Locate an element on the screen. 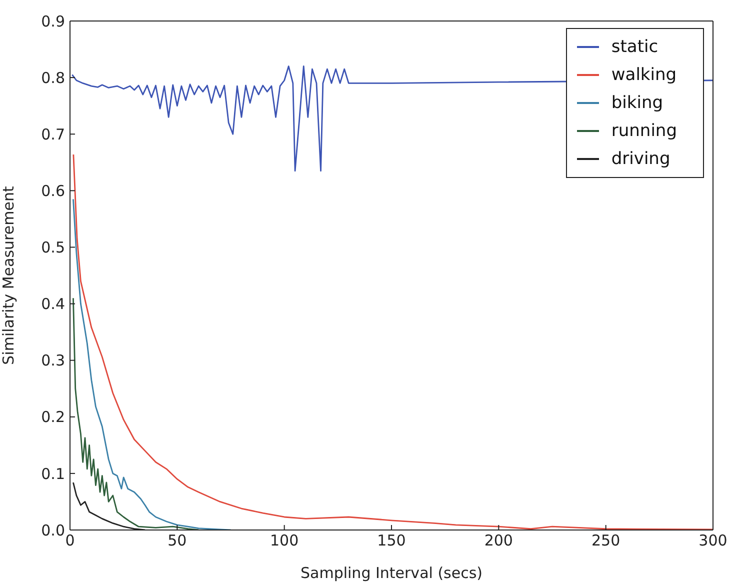 The width and height of the screenshot is (732, 588). y-tick-label: 0.1 is located at coordinates (53, 473).